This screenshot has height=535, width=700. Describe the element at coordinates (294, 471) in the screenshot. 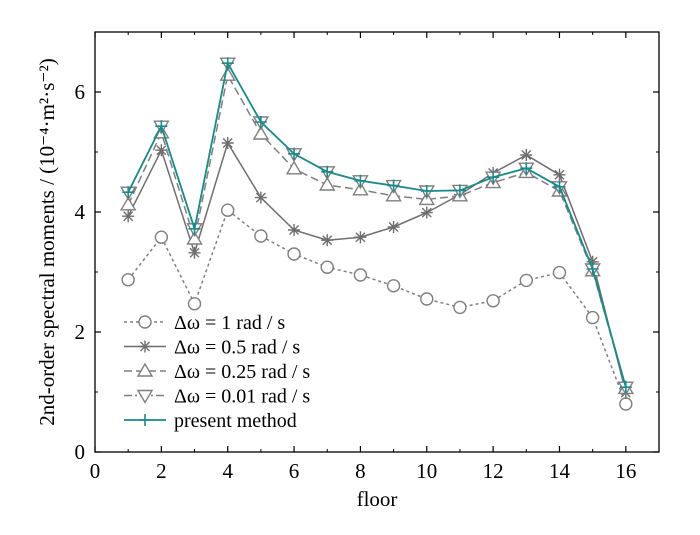

I see `x-tick-label: 6` at that location.